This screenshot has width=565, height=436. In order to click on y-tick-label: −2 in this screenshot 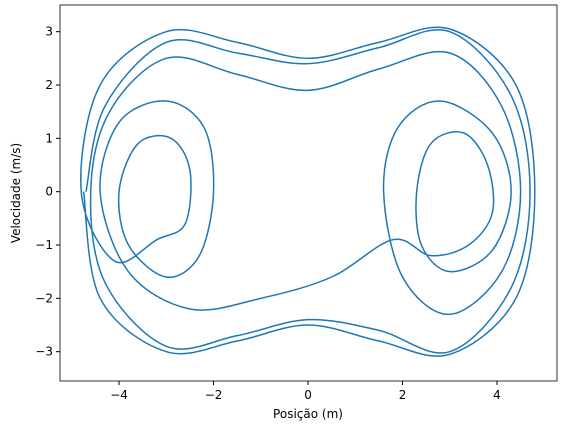, I will do `click(44, 298)`.